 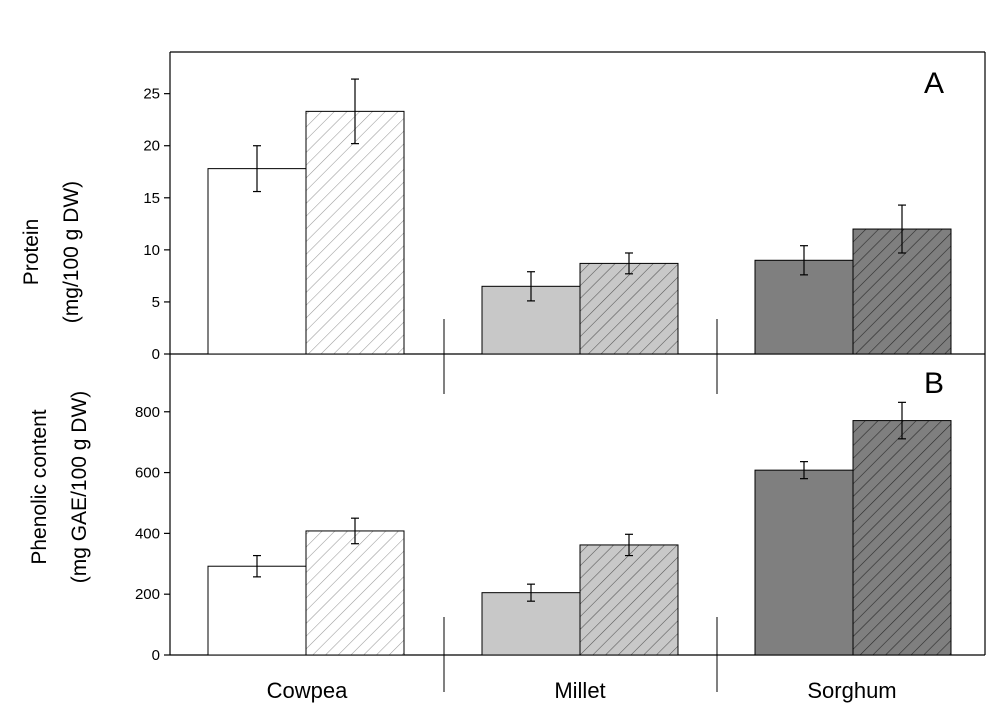 I want to click on category-label-sorghum: Sorghum, so click(x=851, y=690).